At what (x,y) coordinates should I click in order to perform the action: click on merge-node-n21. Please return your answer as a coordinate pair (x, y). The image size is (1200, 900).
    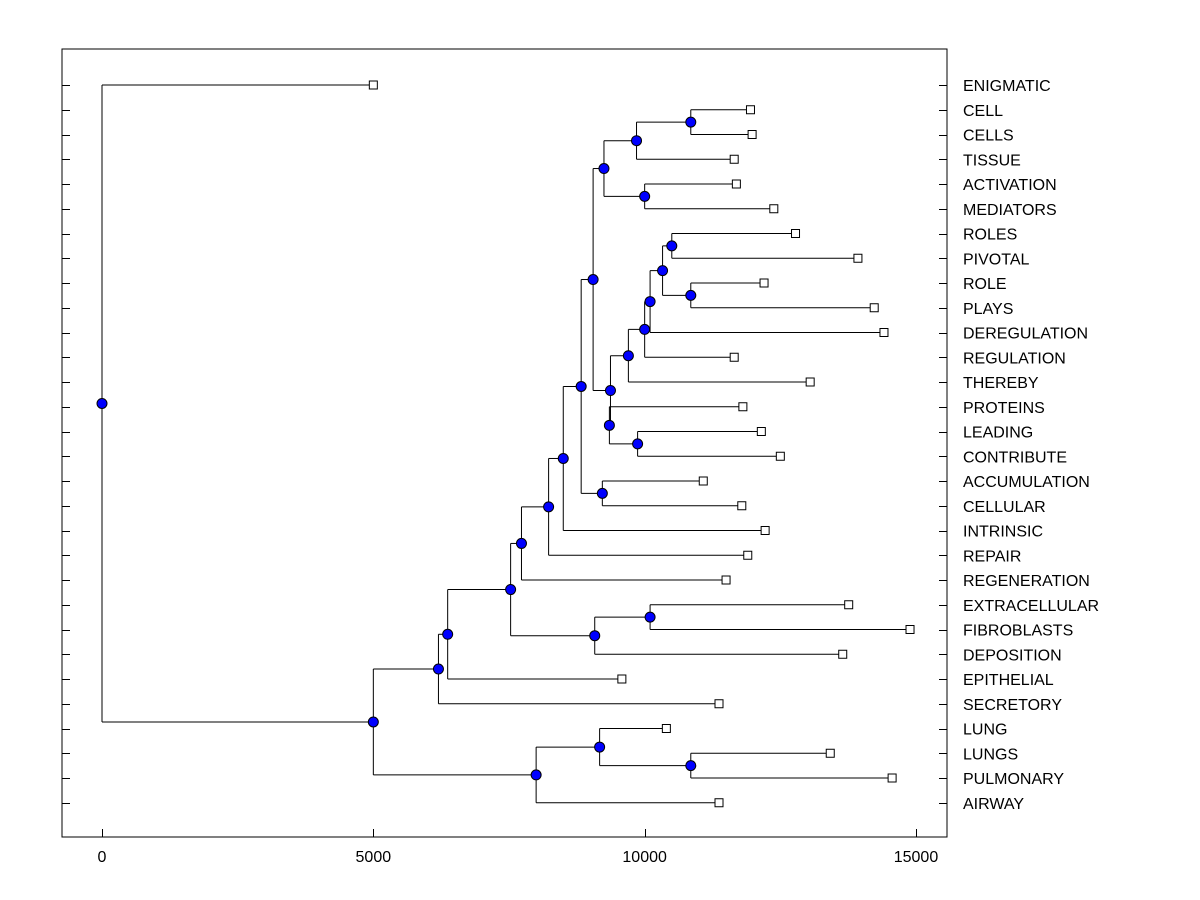
    Looking at the image, I should click on (595, 636).